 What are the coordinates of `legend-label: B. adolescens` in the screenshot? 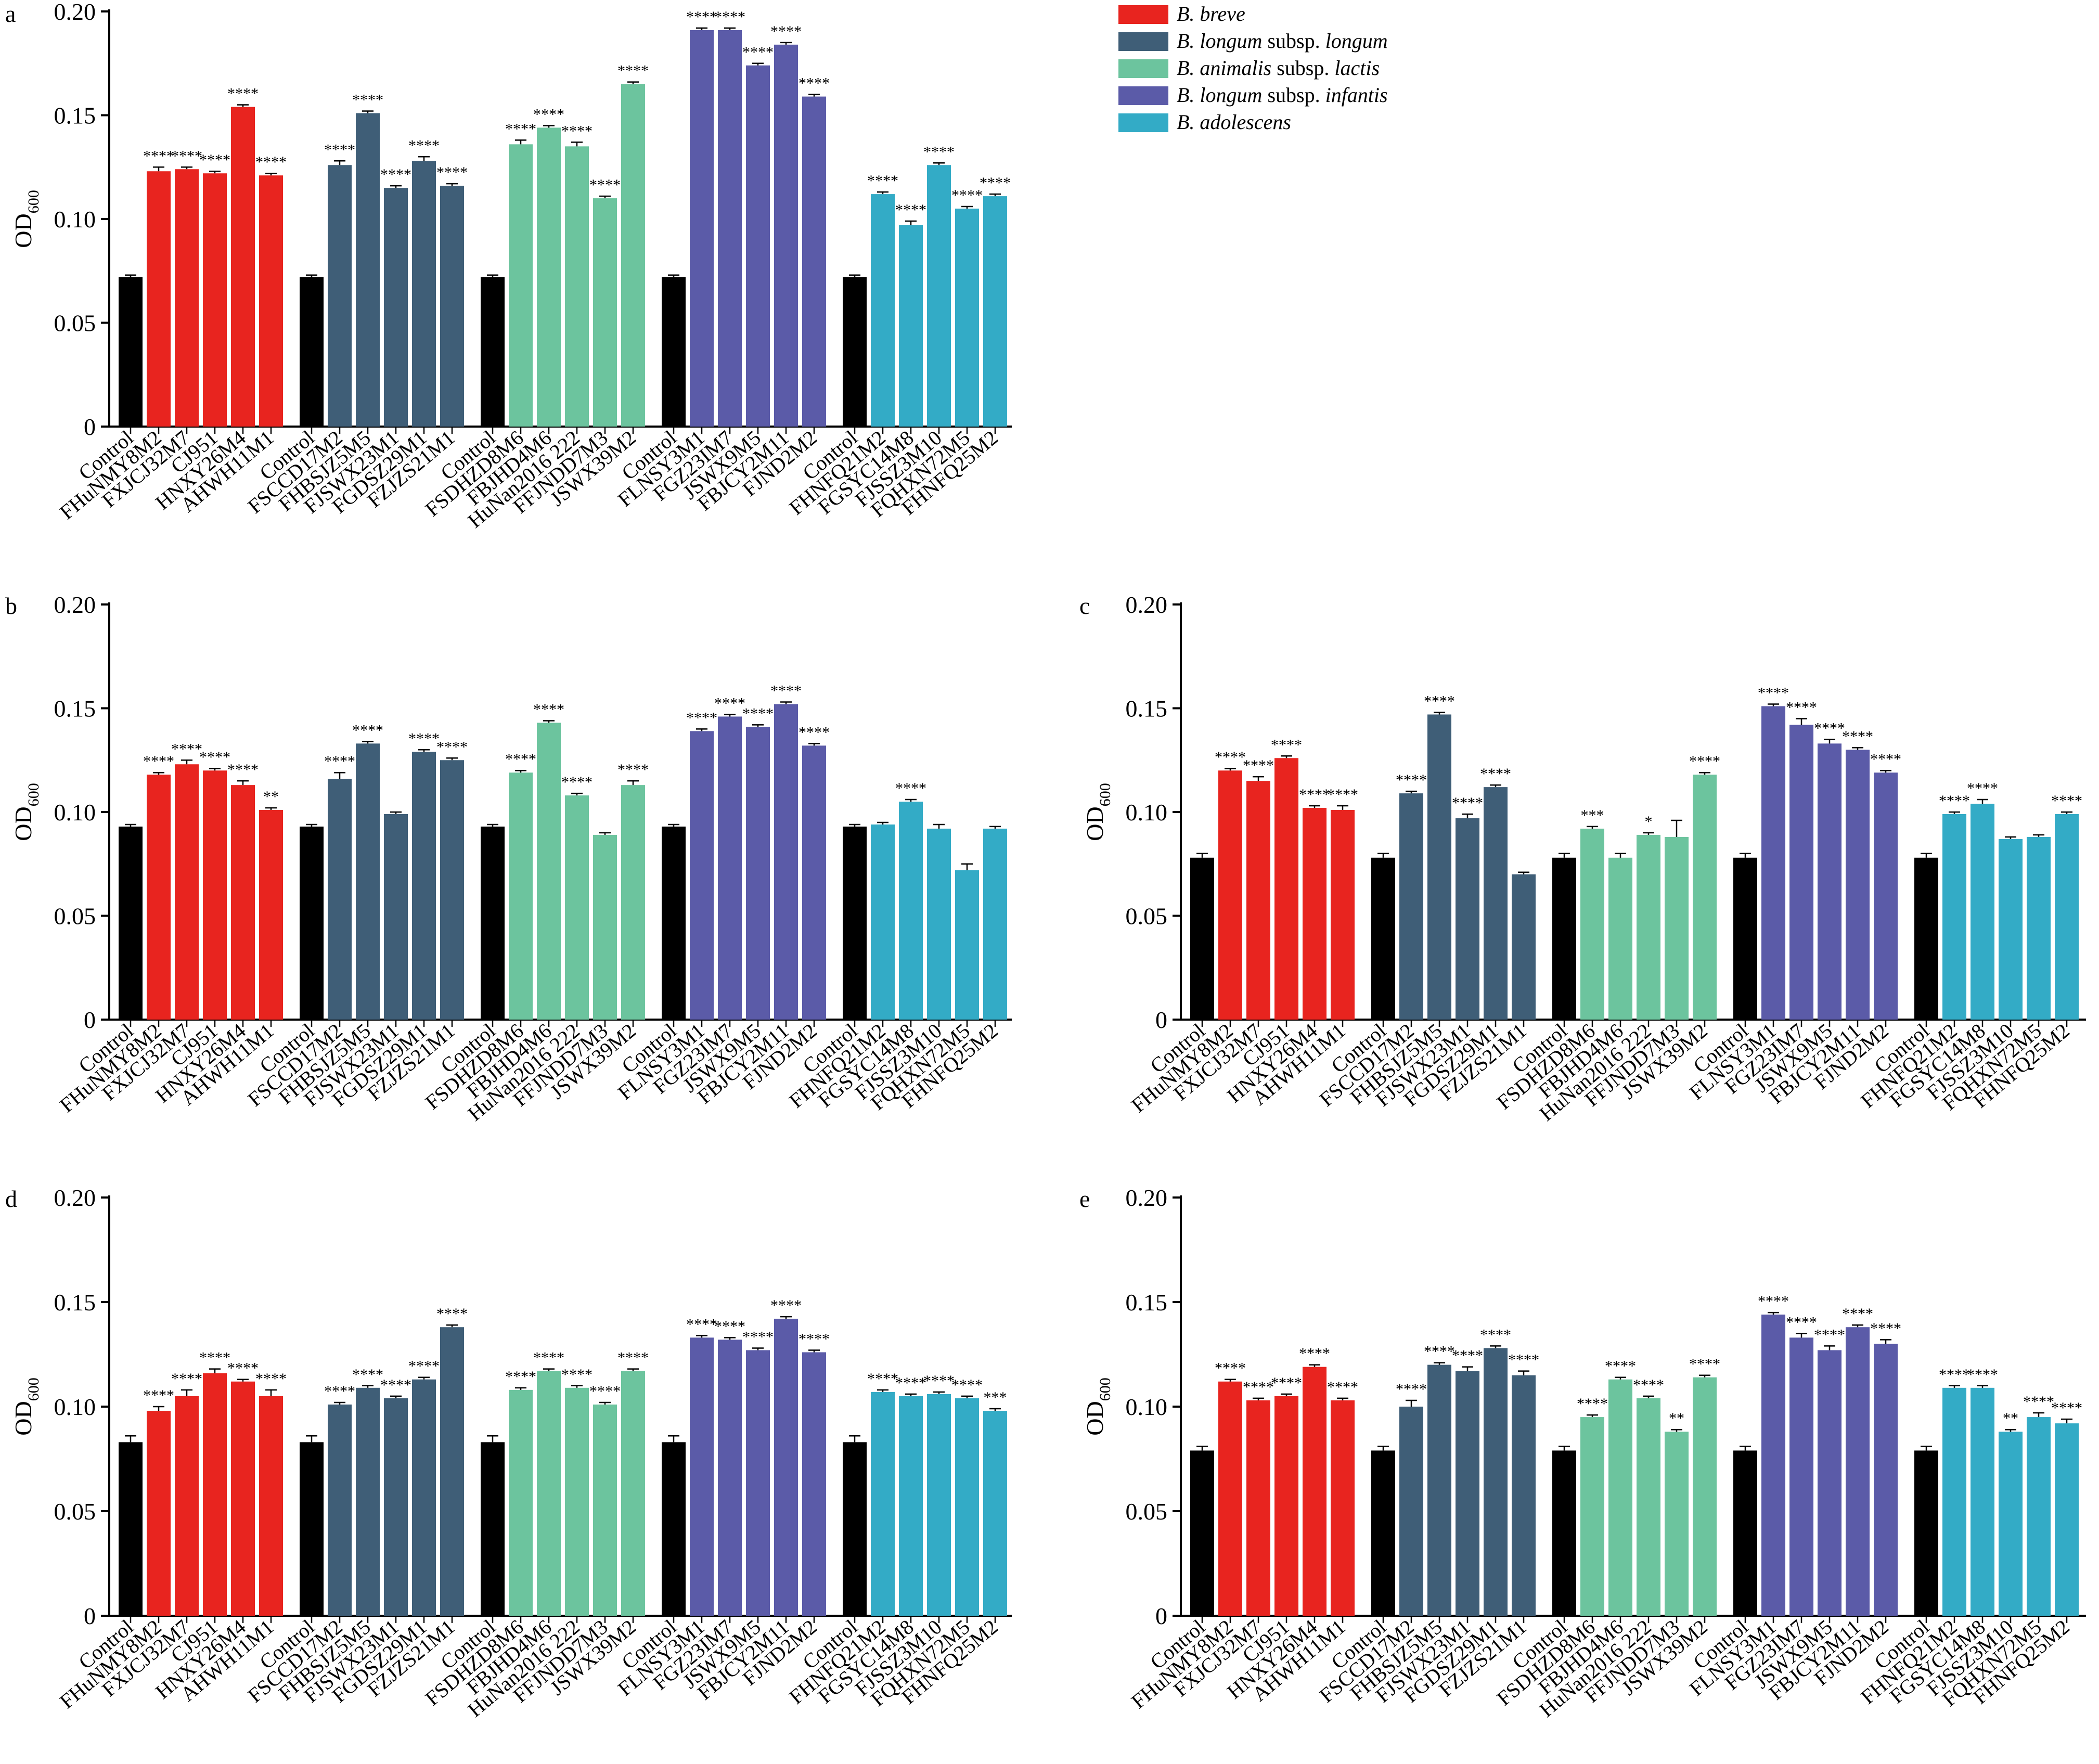 It's located at (1234, 122).